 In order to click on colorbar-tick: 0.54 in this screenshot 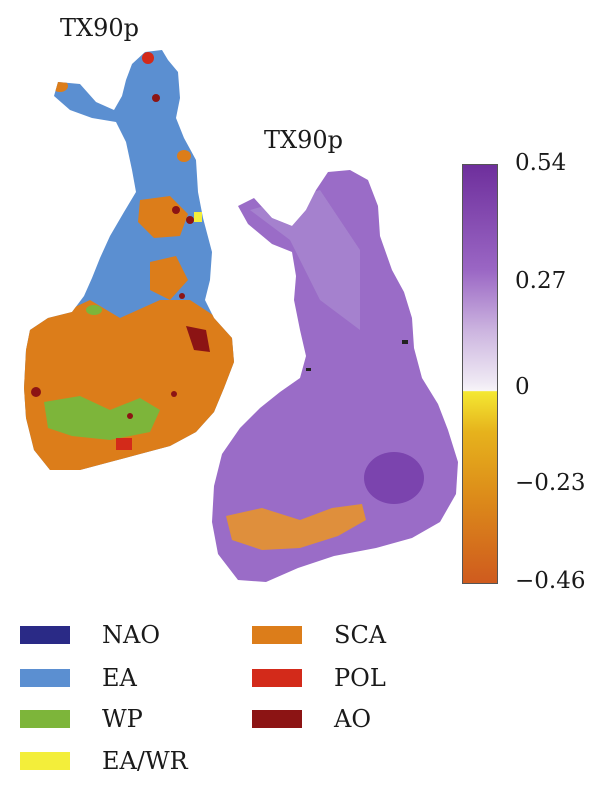, I will do `click(541, 163)`.